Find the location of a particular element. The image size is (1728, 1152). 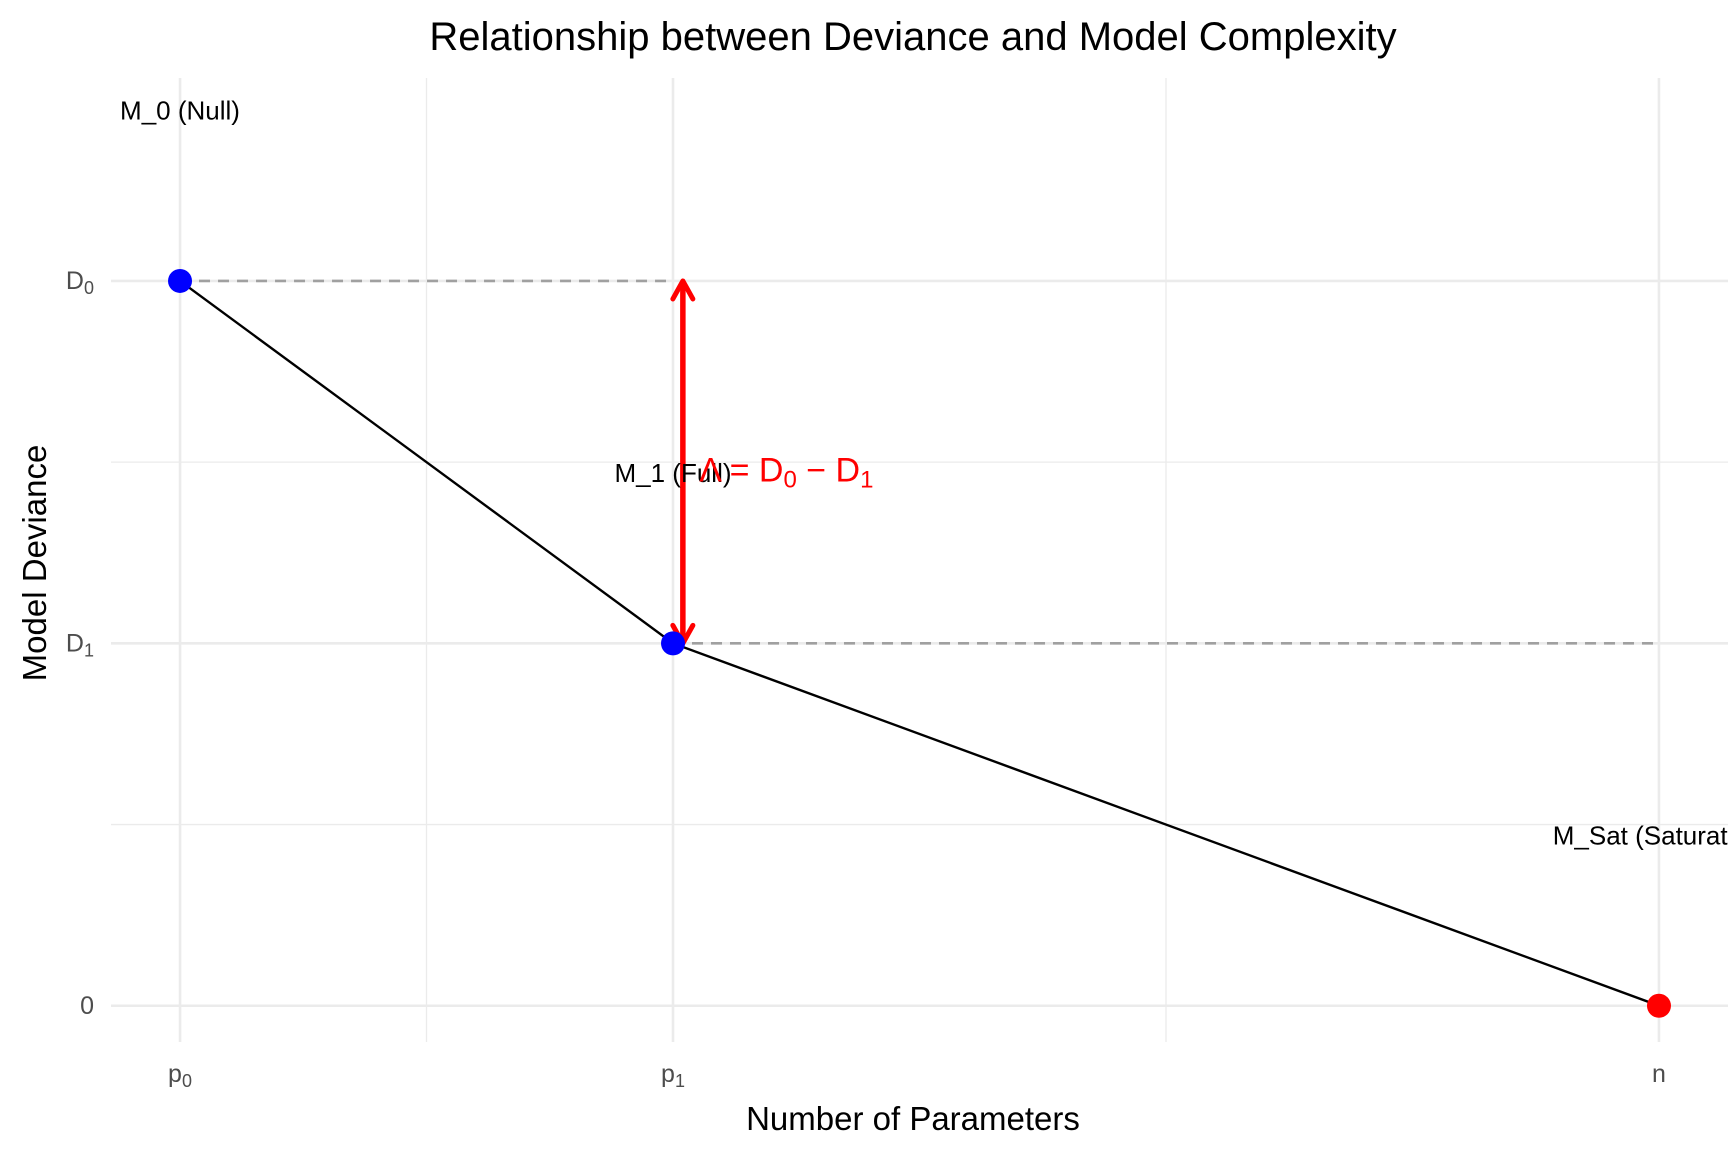

y-tick-label: D1 is located at coordinates (80, 644).